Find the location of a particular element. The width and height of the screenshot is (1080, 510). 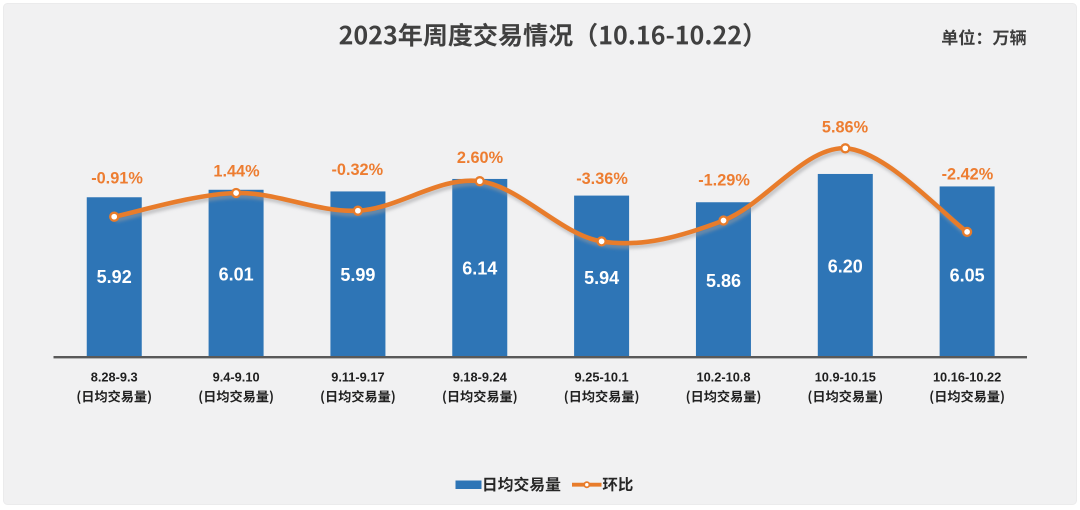

svg-text: 6.05 is located at coordinates (967, 275).